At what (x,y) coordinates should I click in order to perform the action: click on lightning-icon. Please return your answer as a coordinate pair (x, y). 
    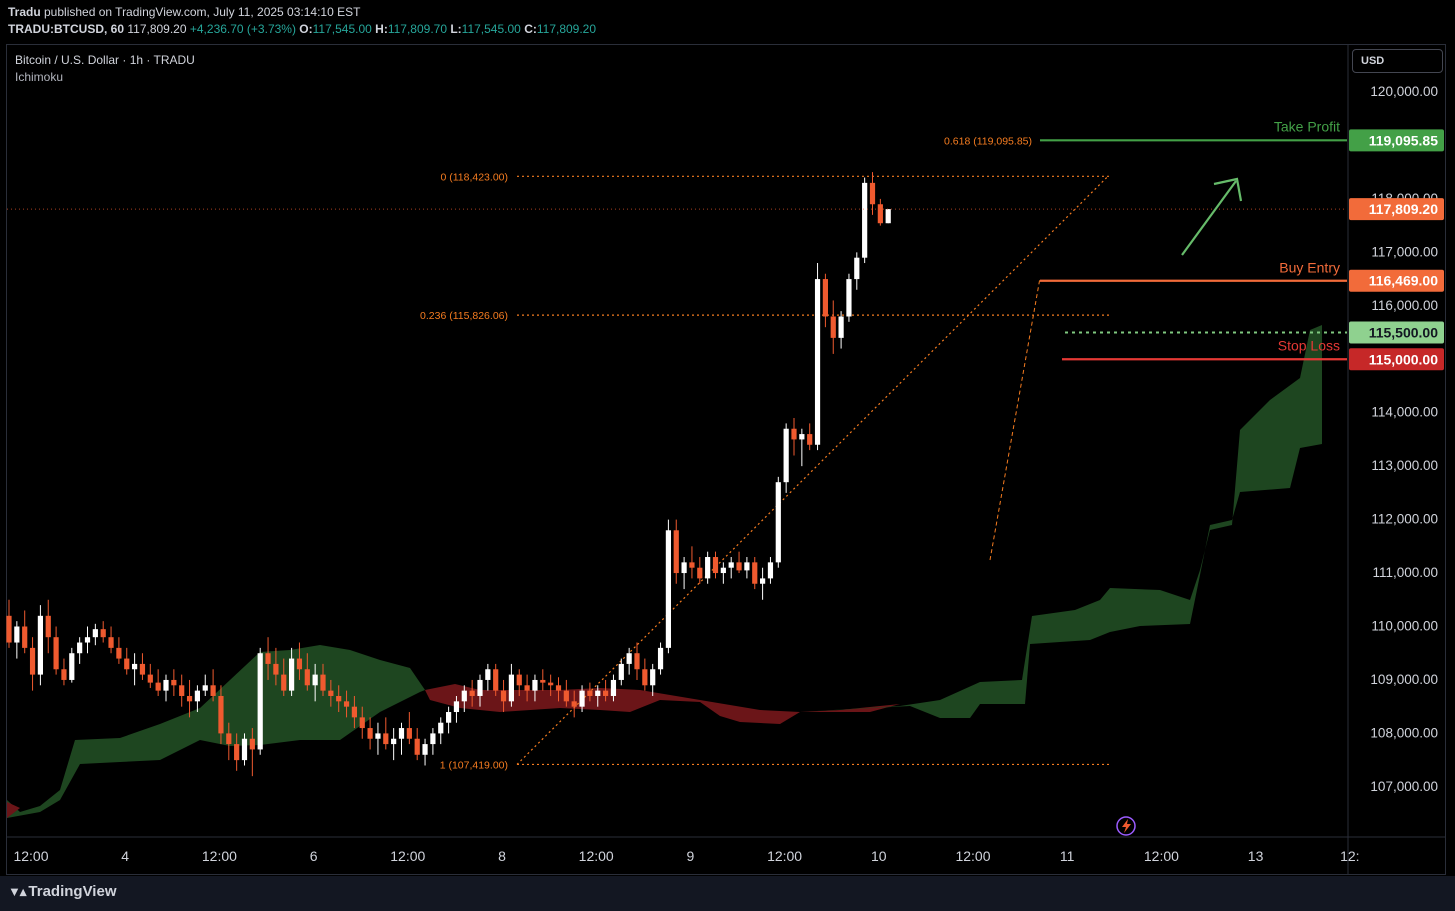
    Looking at the image, I should click on (1126, 826).